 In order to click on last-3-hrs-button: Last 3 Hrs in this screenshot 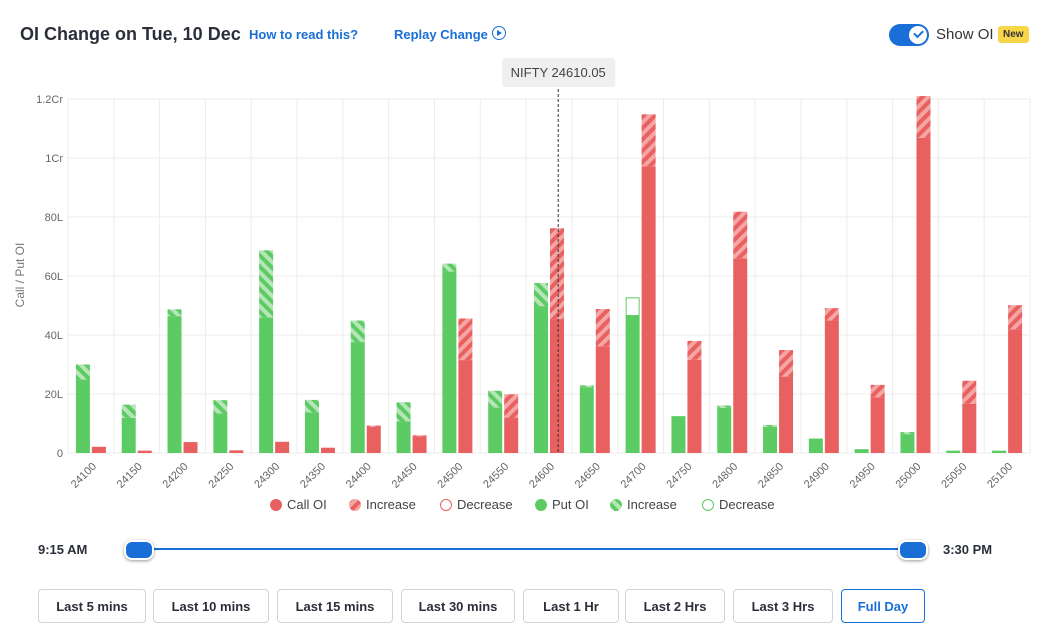, I will do `click(783, 606)`.